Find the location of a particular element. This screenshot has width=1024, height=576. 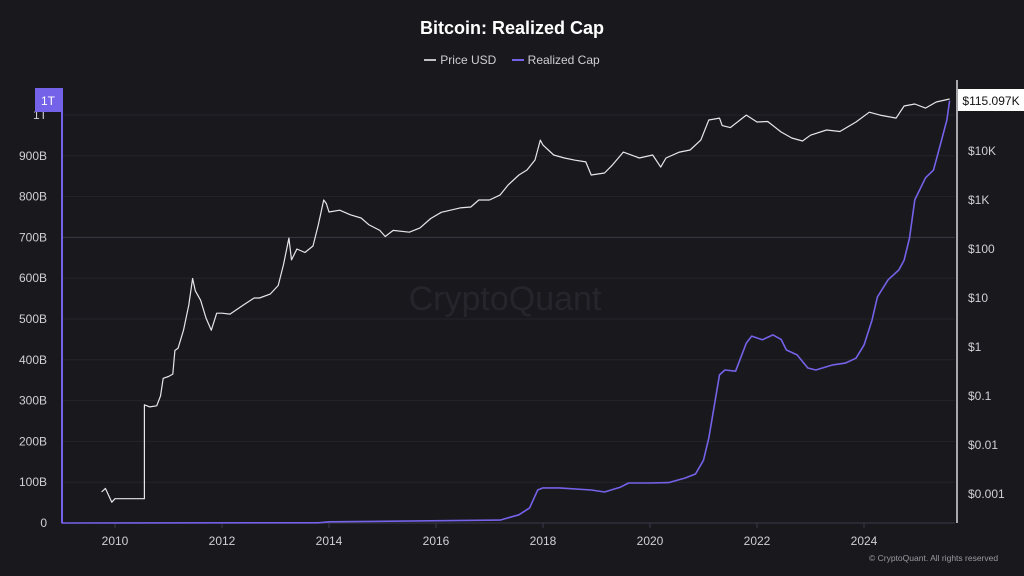

left-tick-label: 700B is located at coordinates (33, 237).